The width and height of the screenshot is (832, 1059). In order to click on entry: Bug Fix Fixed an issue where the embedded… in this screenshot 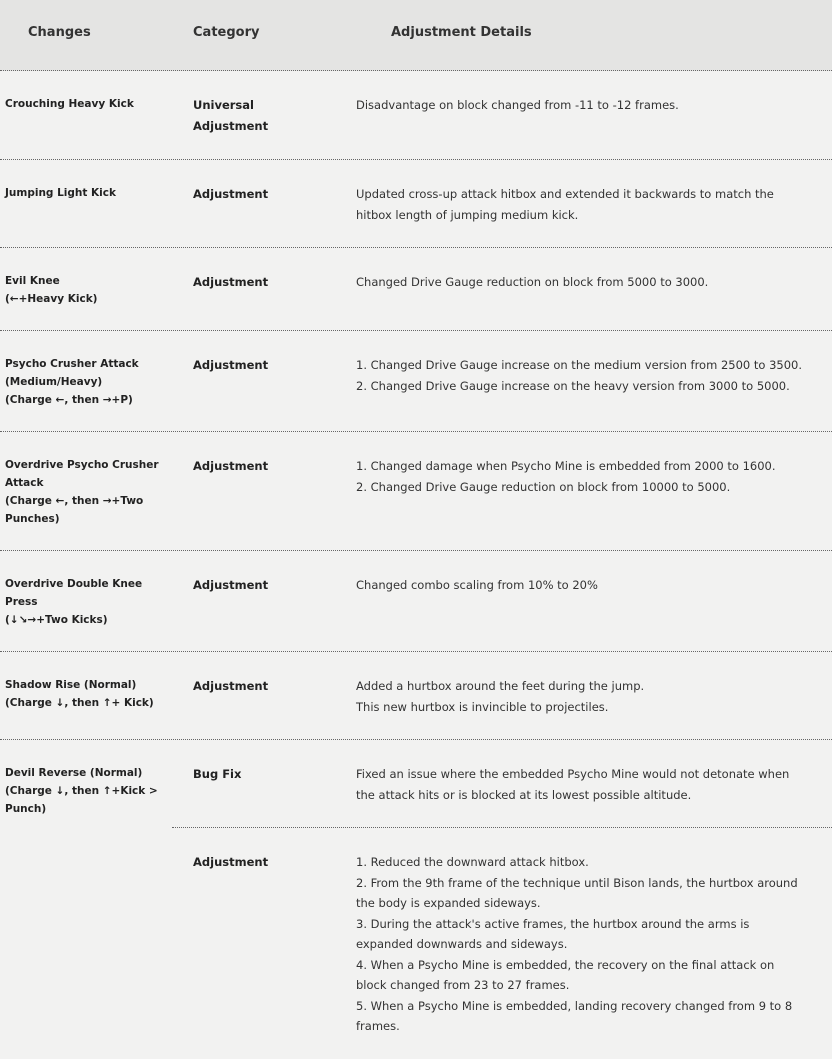, I will do `click(502, 783)`.